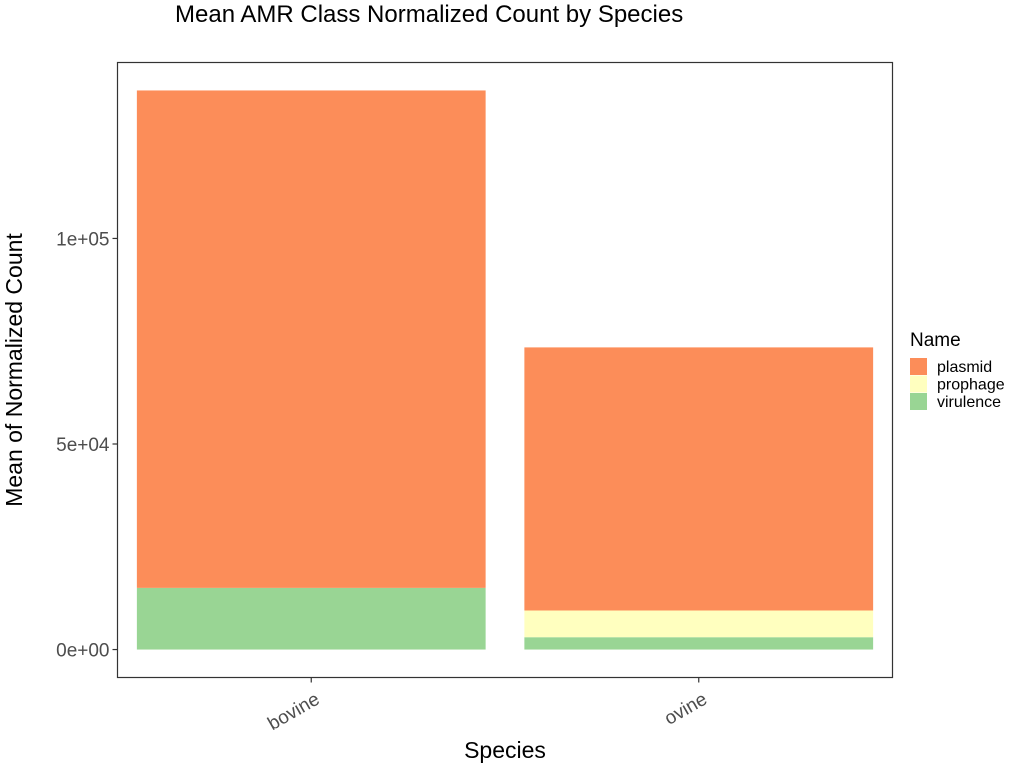  Describe the element at coordinates (964, 367) in the screenshot. I see `legend-label-plasmid: plasmid` at that location.